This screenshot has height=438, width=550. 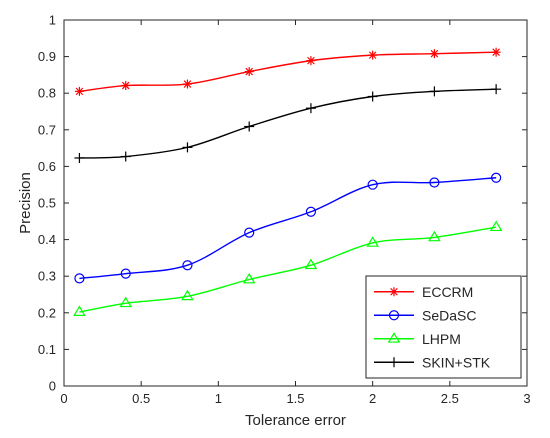 What do you see at coordinates (47, 56) in the screenshot?
I see `y-tick-label: 0.9` at bounding box center [47, 56].